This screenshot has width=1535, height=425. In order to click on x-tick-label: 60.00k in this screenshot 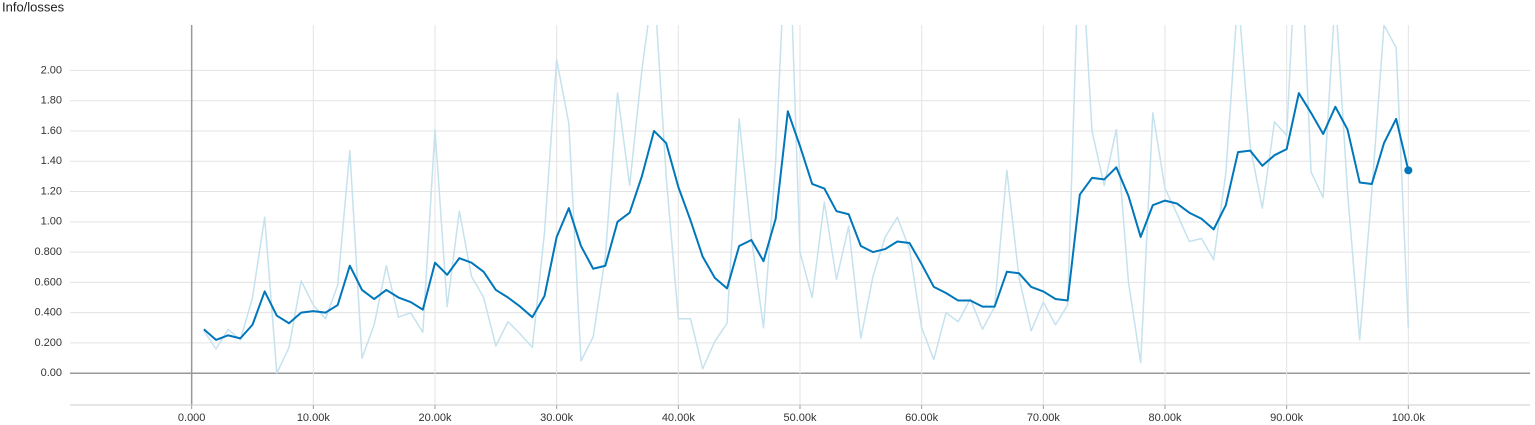, I will do `click(922, 418)`.